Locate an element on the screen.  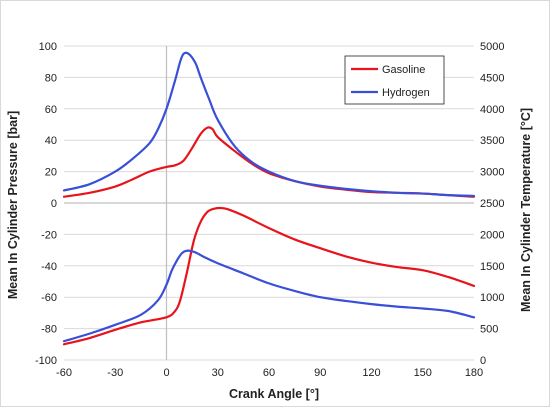
left-y-tick-label: -40 is located at coordinates (49, 267).